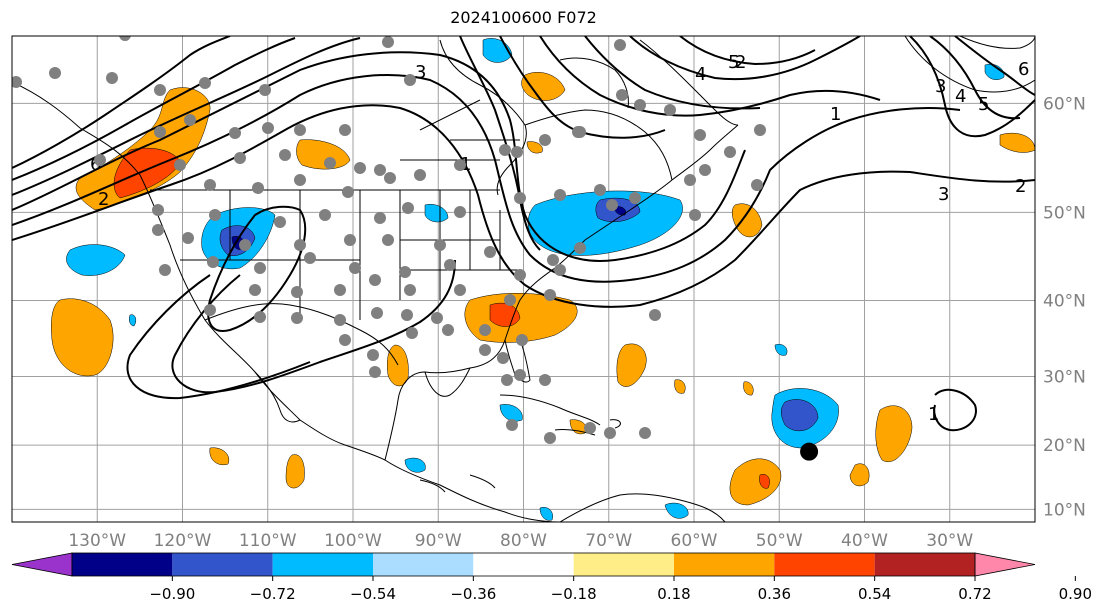  What do you see at coordinates (694, 541) in the screenshot?
I see `longitude-label: 60°W` at bounding box center [694, 541].